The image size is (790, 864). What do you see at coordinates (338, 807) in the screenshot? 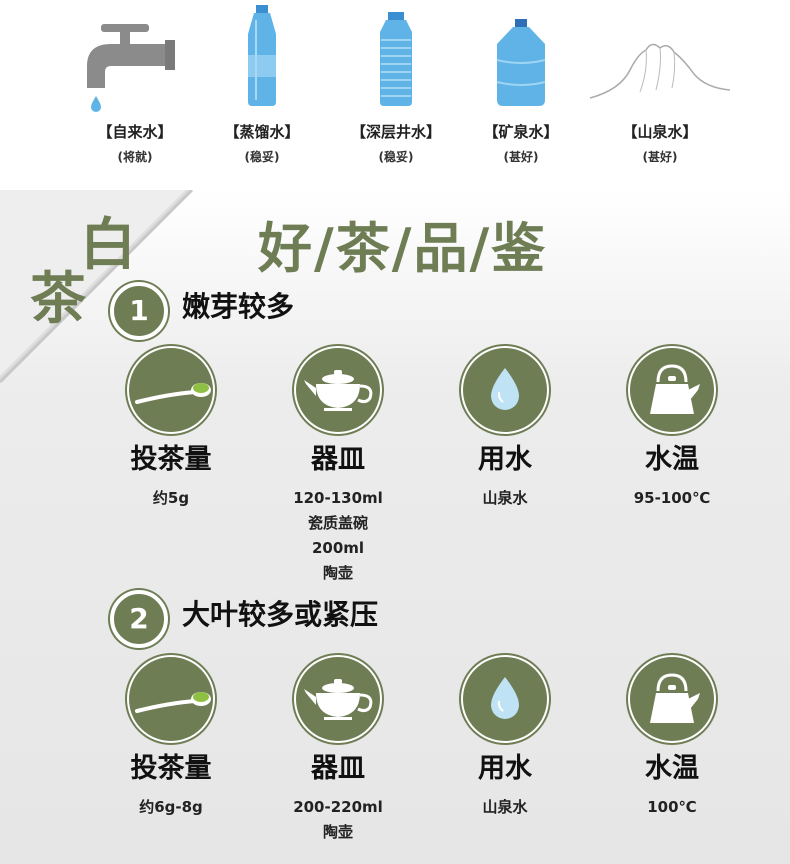
I see `feature-value: 200-220ml` at bounding box center [338, 807].